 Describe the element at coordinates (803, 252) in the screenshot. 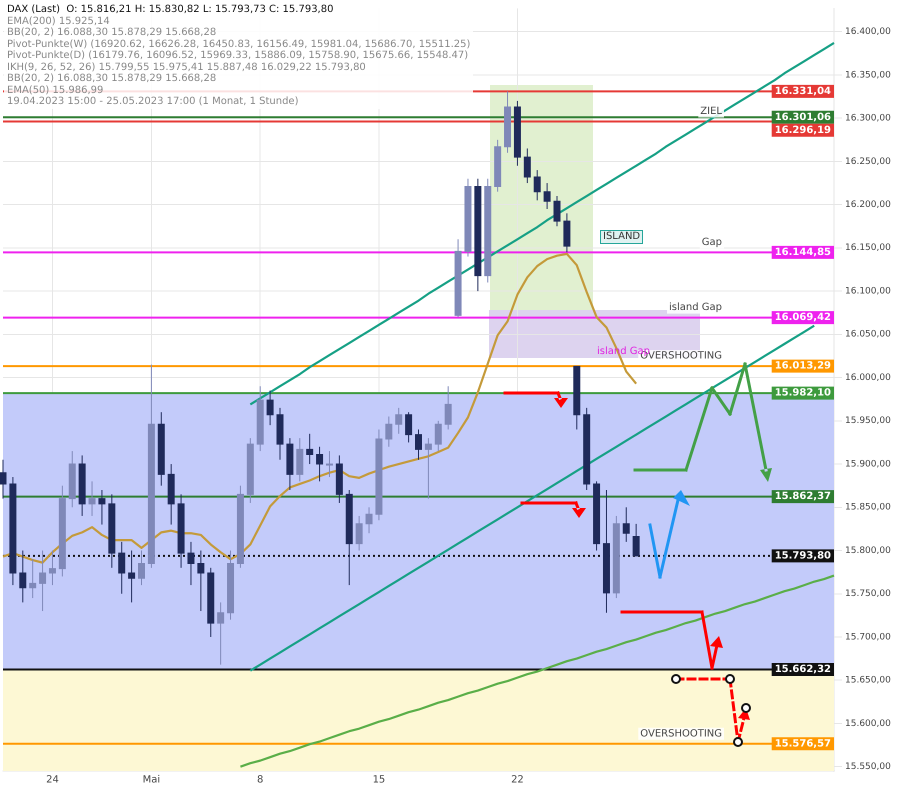

I see `ref-line-label: 16.144,85` at that location.